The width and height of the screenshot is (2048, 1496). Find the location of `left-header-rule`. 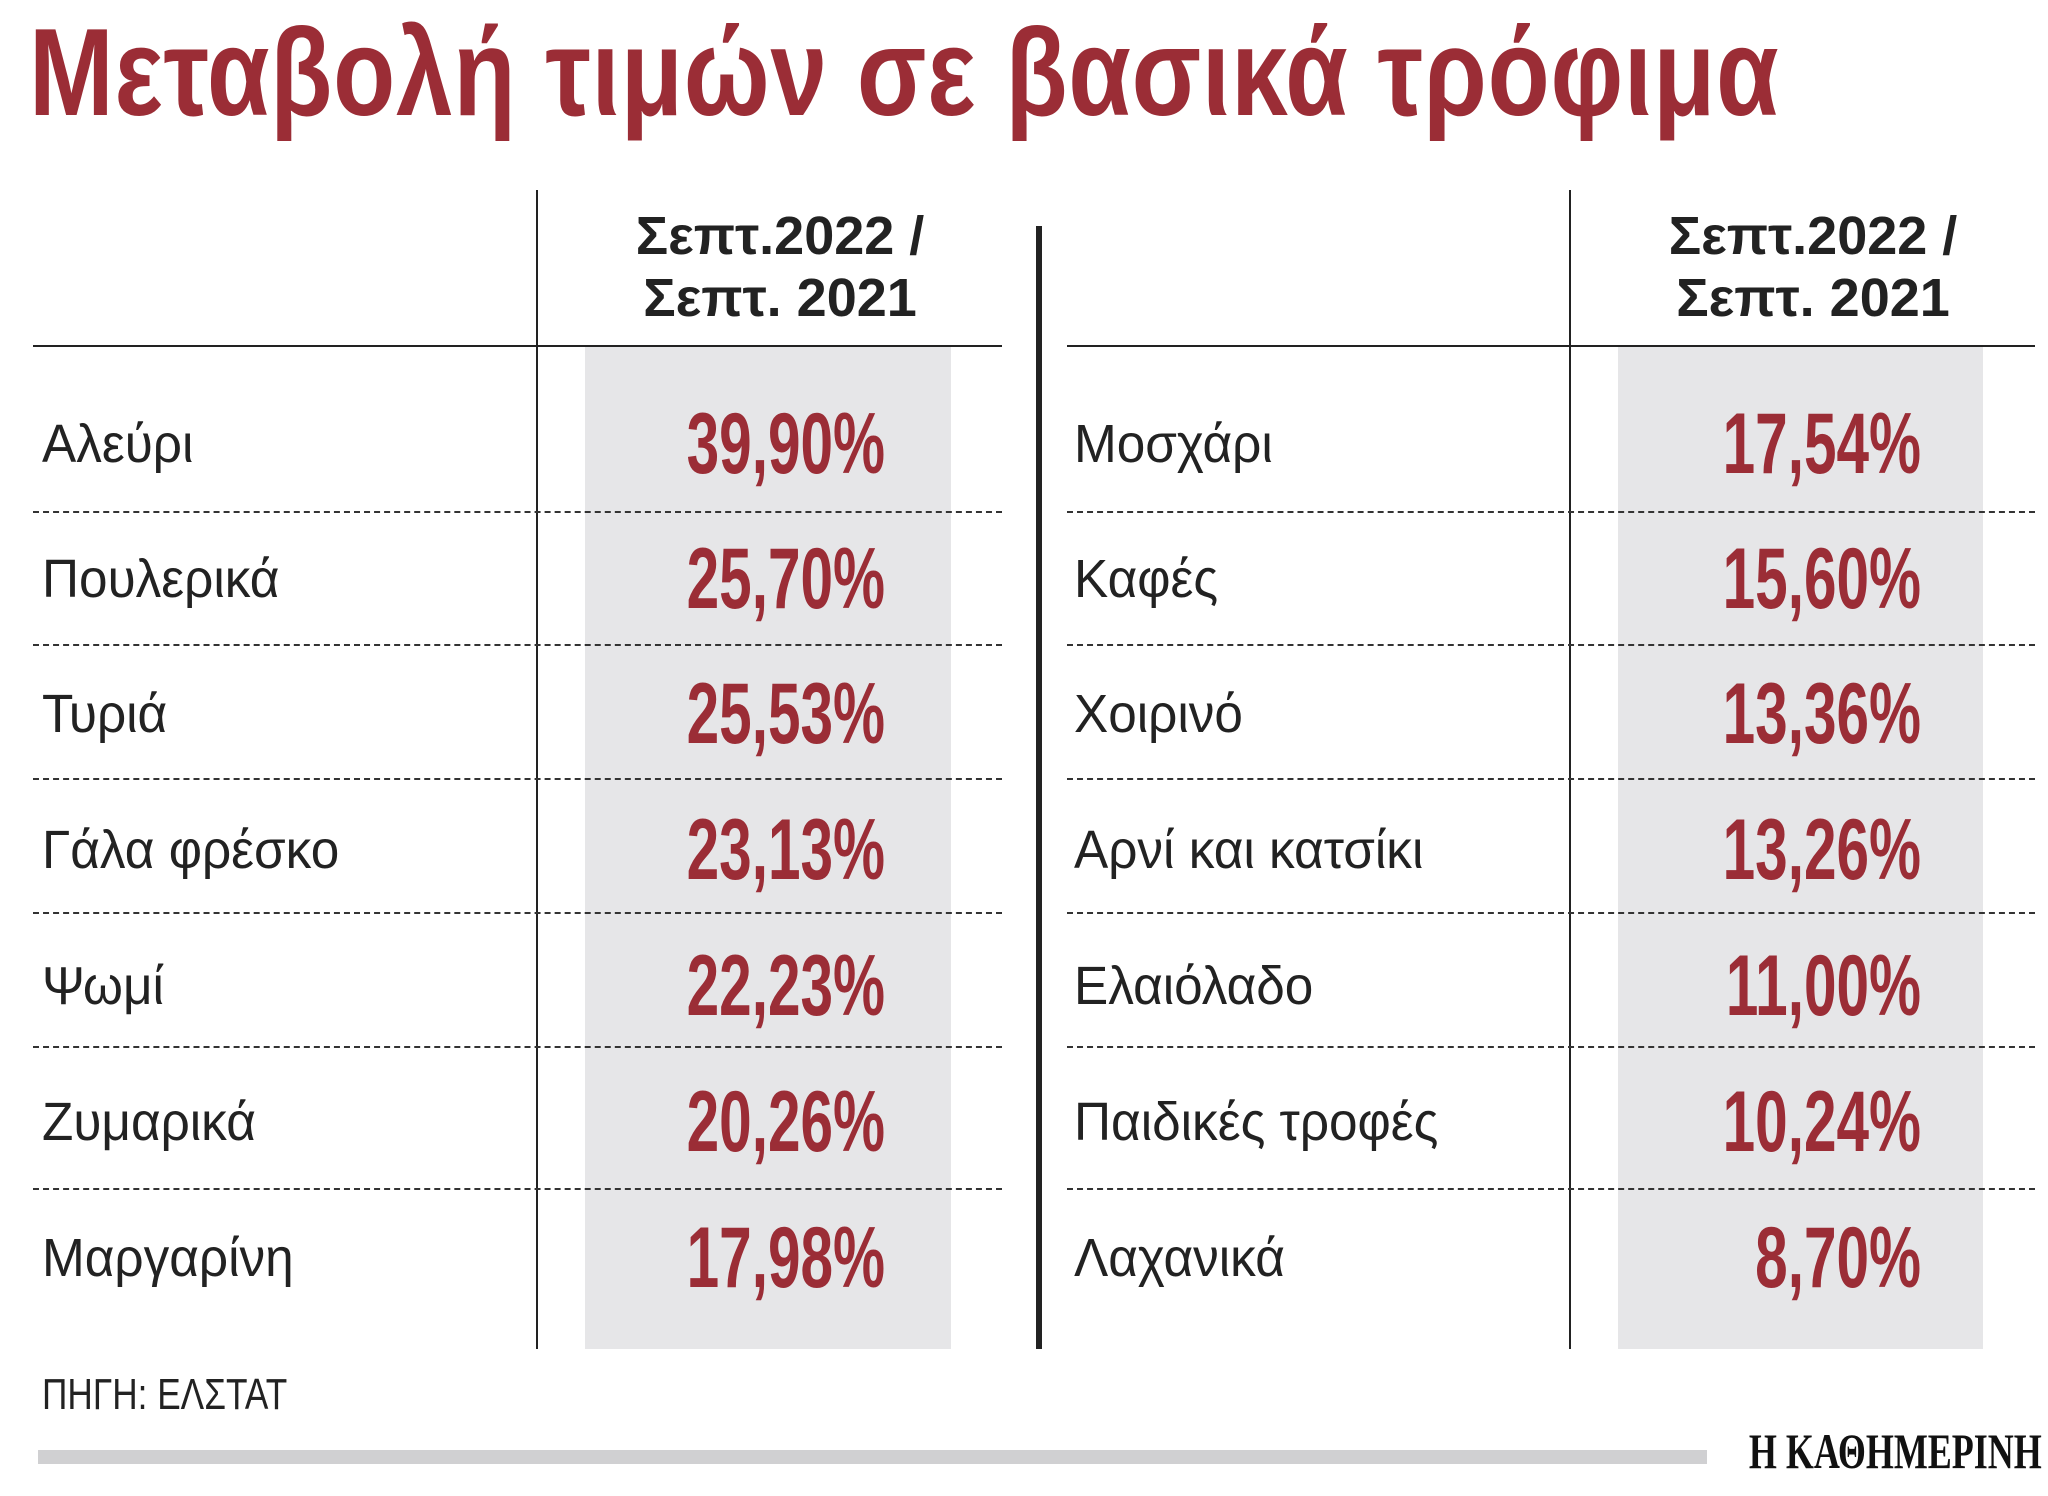

left-header-rule is located at coordinates (517, 346).